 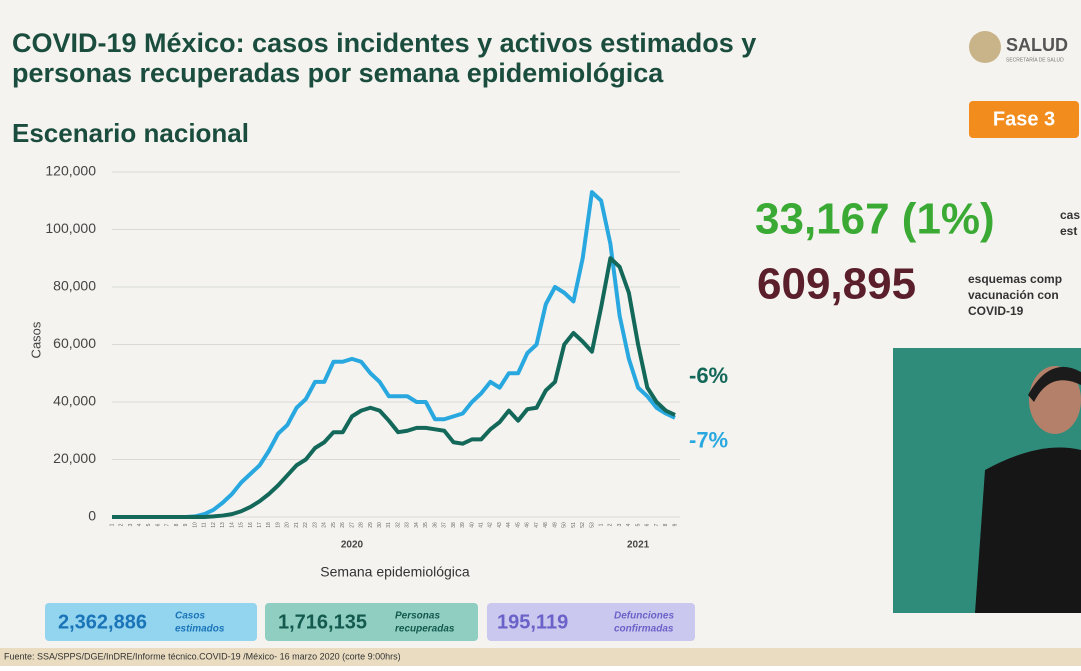 I want to click on x-tick-label: 49, so click(x=555, y=525).